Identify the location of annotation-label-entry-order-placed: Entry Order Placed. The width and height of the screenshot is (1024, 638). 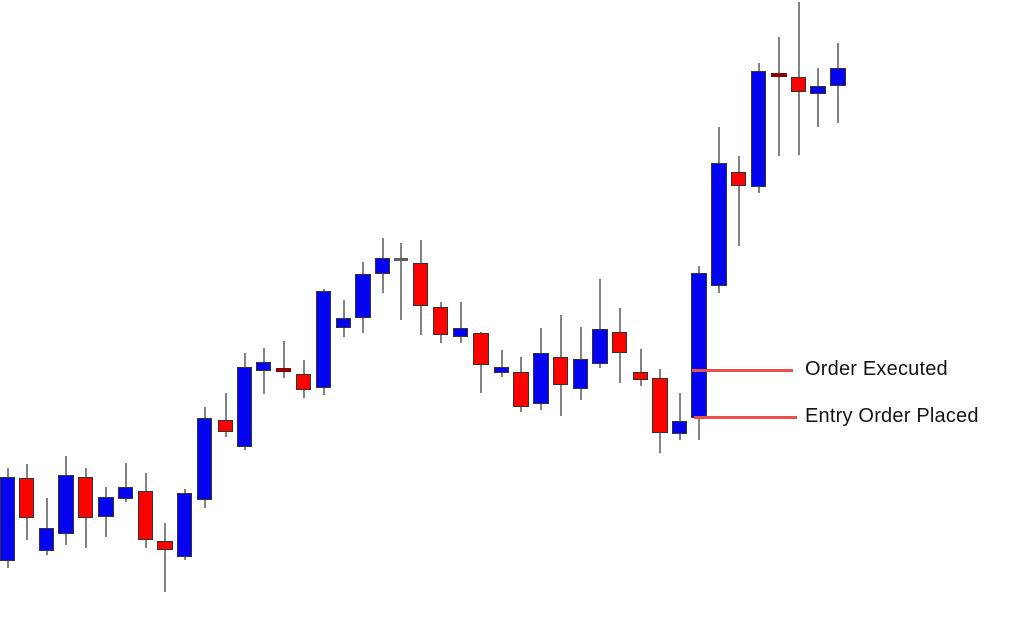
(892, 416).